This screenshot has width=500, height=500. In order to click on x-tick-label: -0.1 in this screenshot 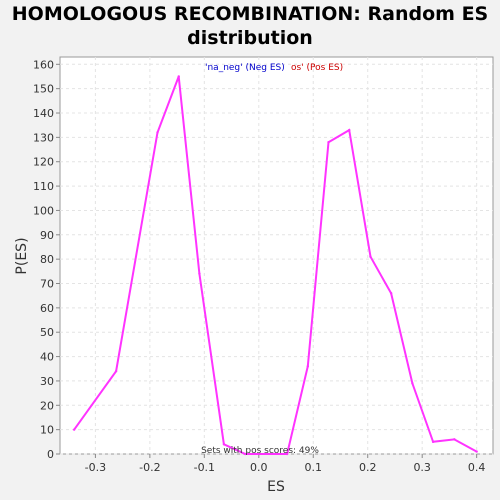, I will do `click(204, 467)`.